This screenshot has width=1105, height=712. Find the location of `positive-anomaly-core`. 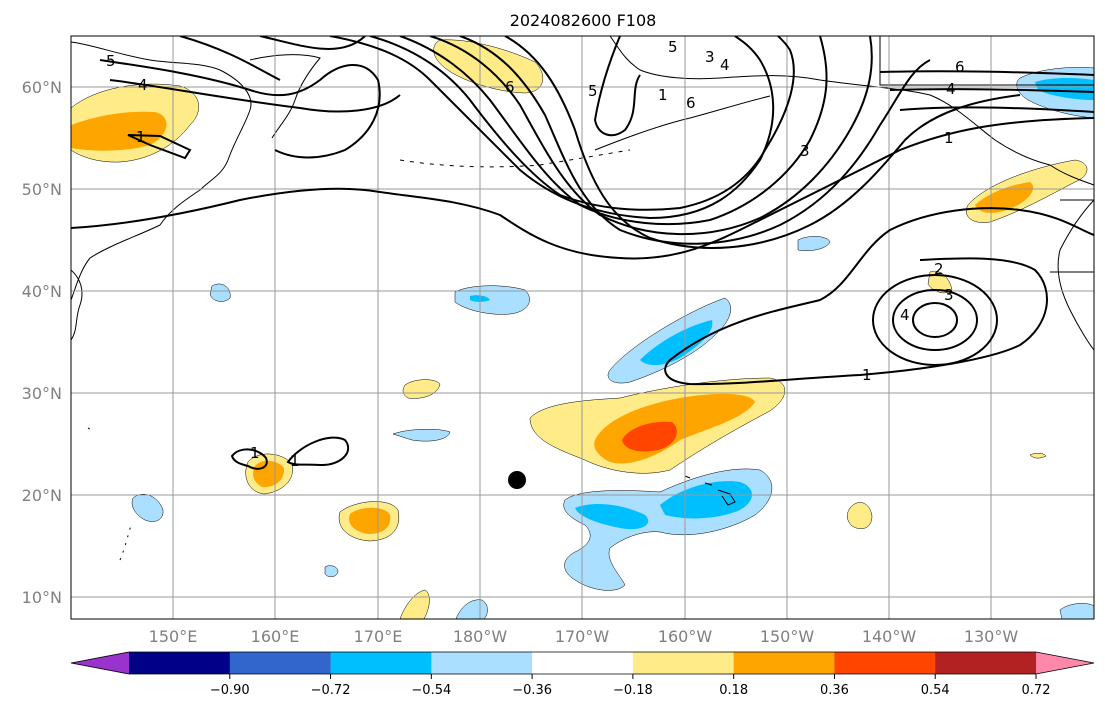

positive-anomaly-core is located at coordinates (1004, 197).